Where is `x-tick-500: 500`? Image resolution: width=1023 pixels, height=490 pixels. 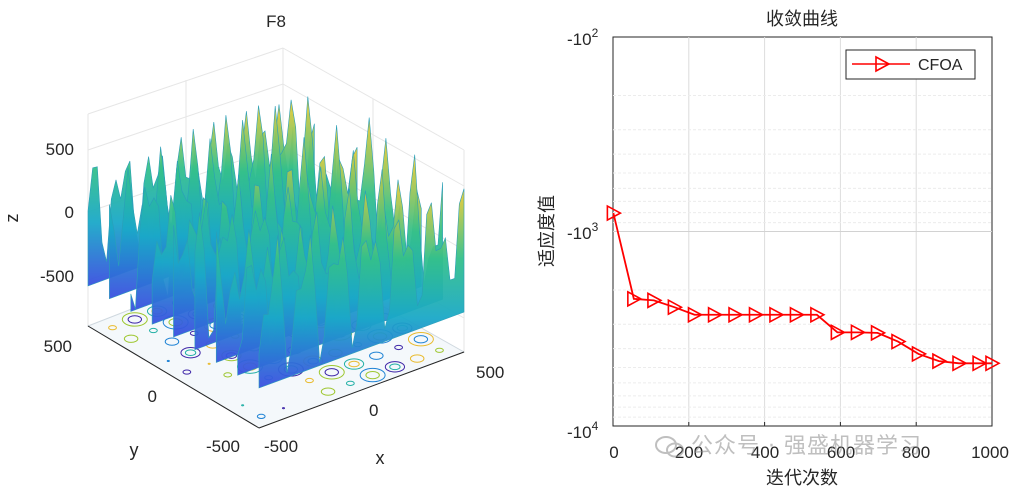 x-tick-500: 500 is located at coordinates (490, 372).